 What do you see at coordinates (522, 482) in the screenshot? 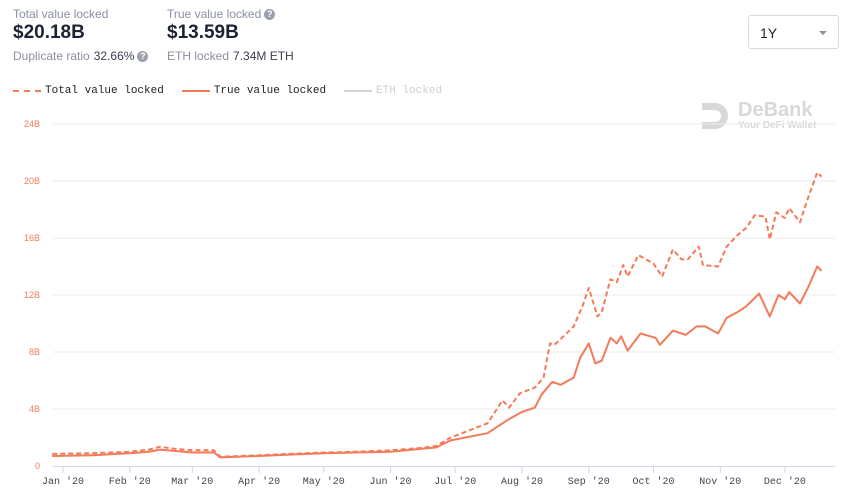
I see `x-tick-label: Aug '20` at bounding box center [522, 482].